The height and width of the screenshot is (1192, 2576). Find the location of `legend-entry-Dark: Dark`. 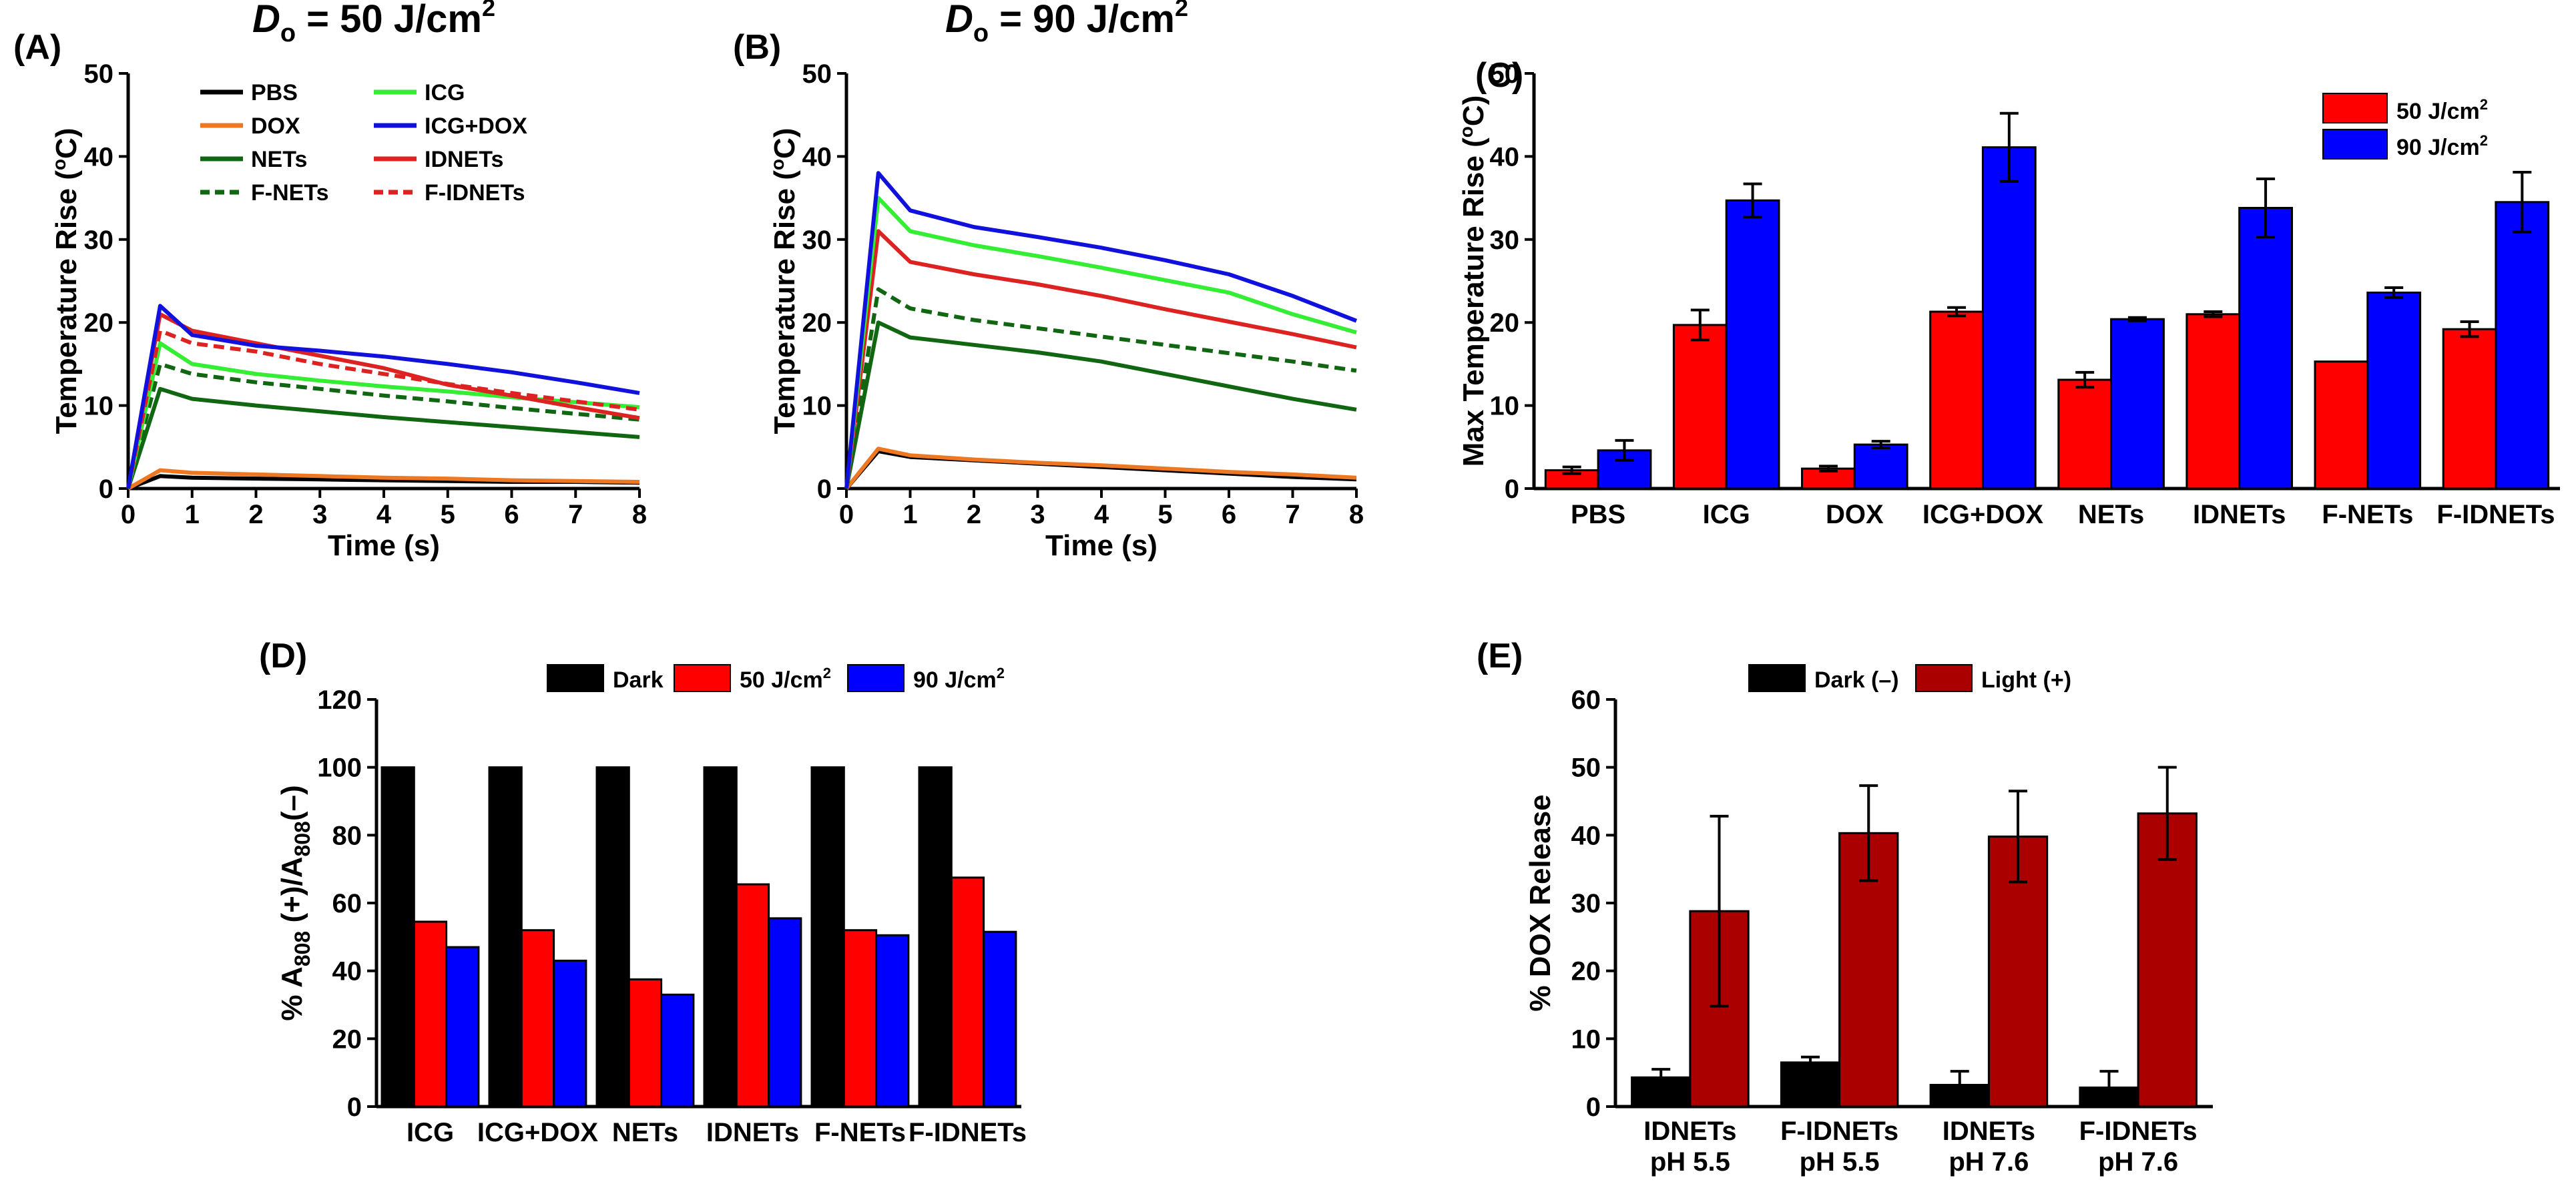

legend-entry-Dark: Dark is located at coordinates (638, 680).